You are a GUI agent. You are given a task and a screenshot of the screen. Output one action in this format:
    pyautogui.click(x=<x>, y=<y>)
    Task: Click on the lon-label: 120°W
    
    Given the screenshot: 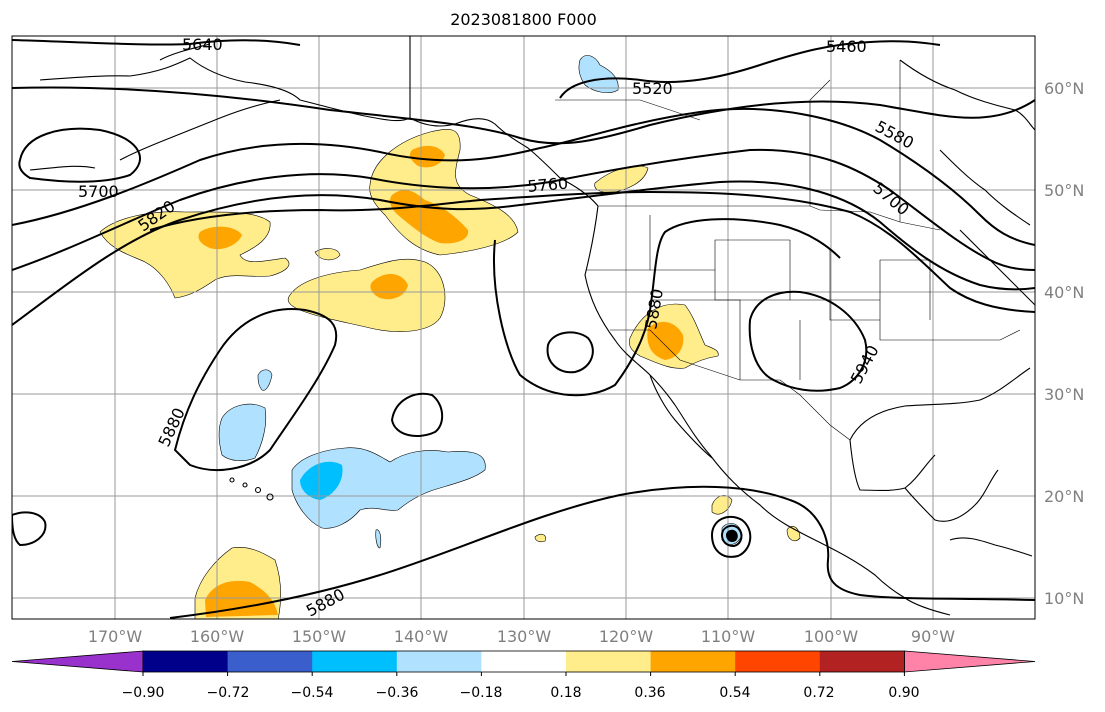 What is the action you would take?
    pyautogui.click(x=626, y=636)
    